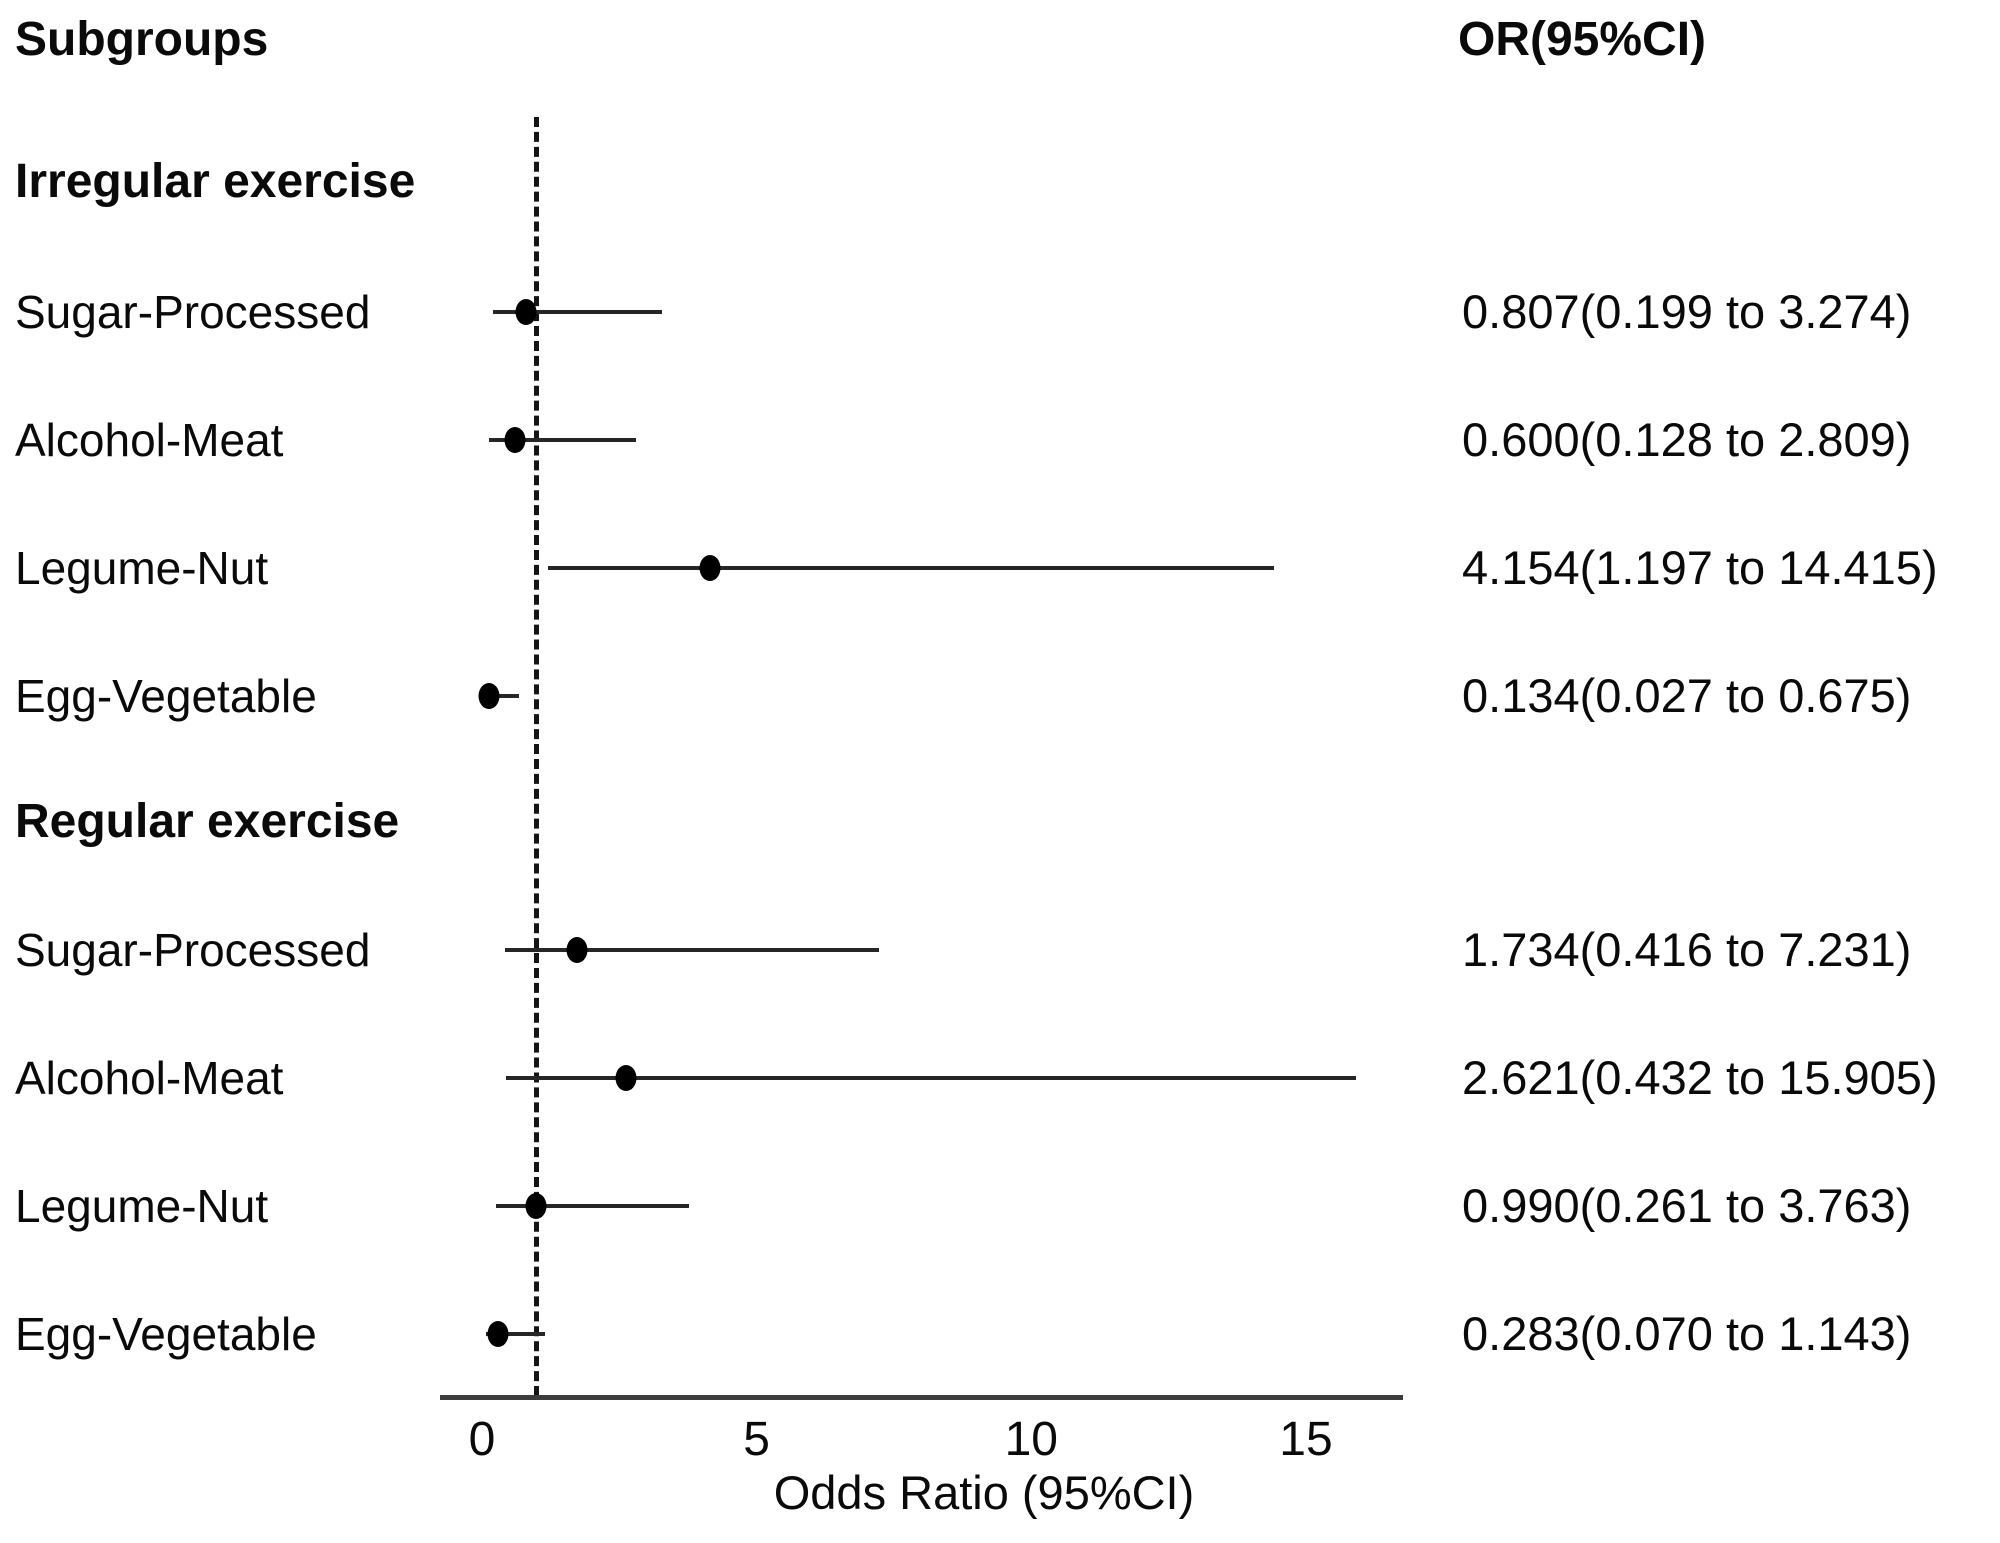 The height and width of the screenshot is (1543, 2000). I want to click on x-tick-label: 0, so click(482, 1439).